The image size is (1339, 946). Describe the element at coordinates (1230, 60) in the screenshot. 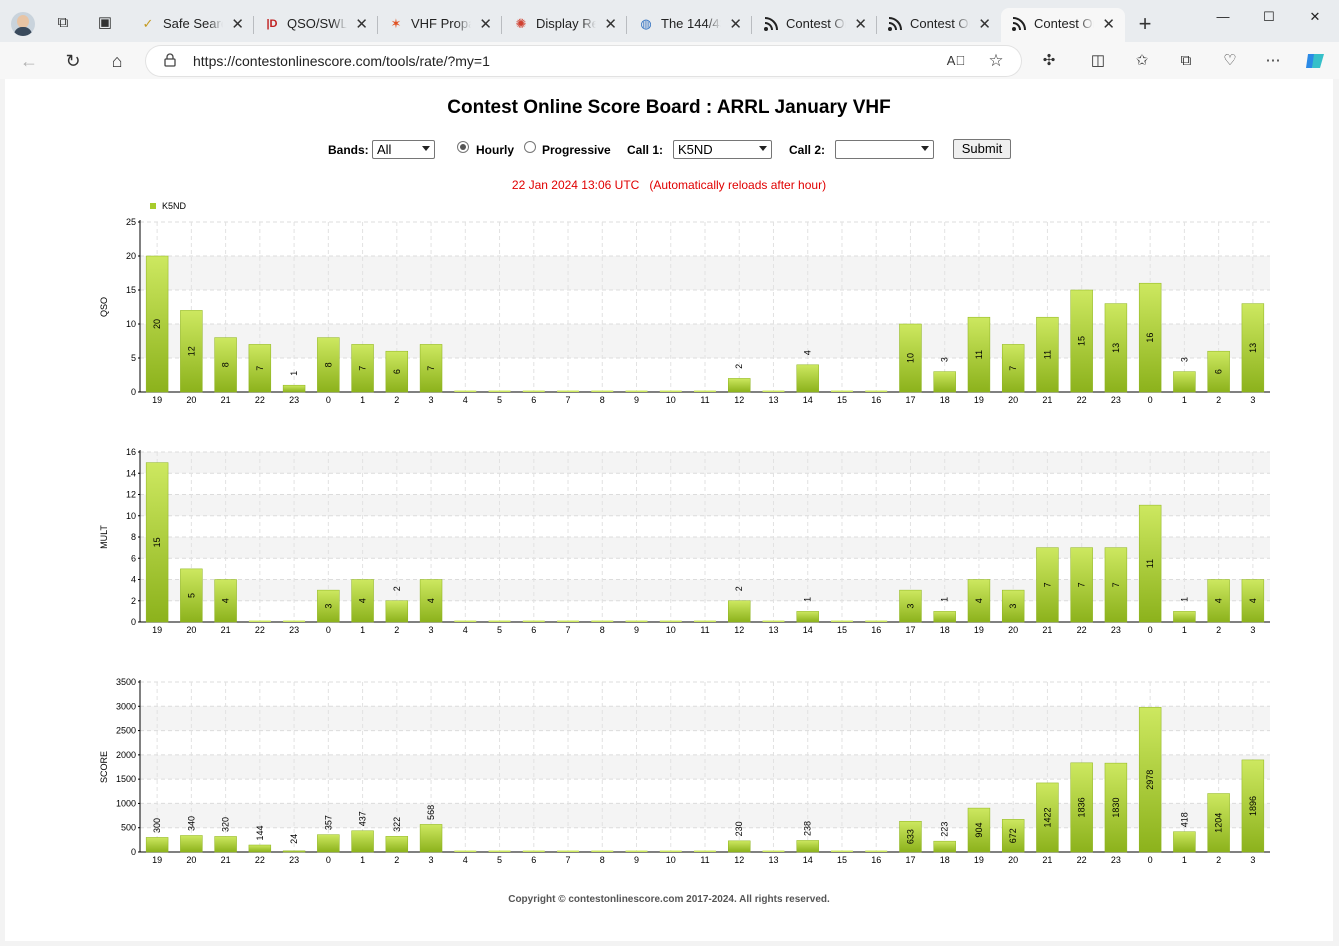

I see `browser-essentials-icon: ♡` at that location.